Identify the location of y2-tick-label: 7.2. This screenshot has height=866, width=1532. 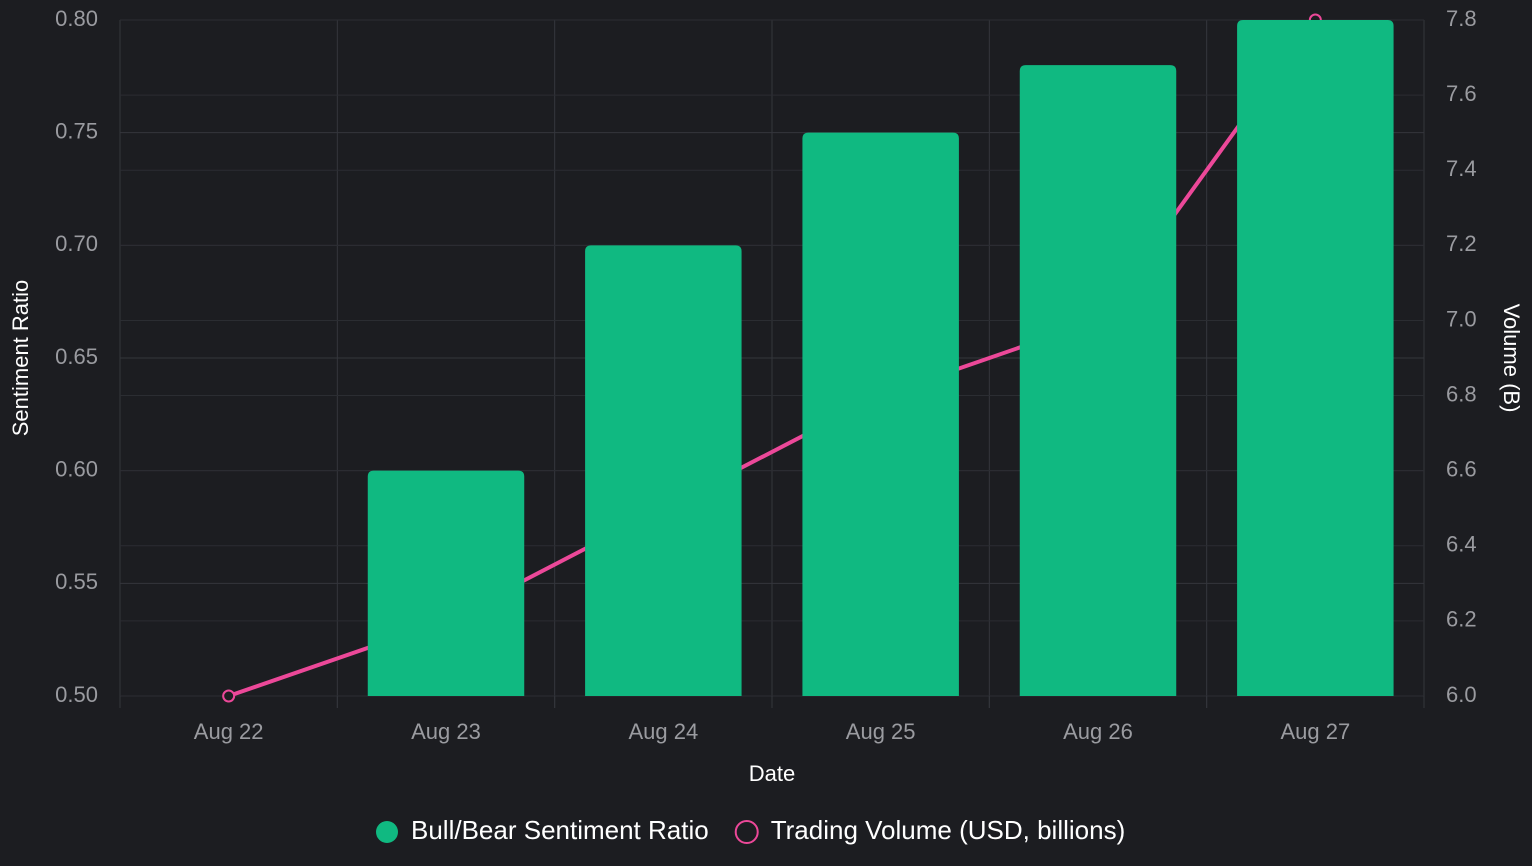
(1461, 243).